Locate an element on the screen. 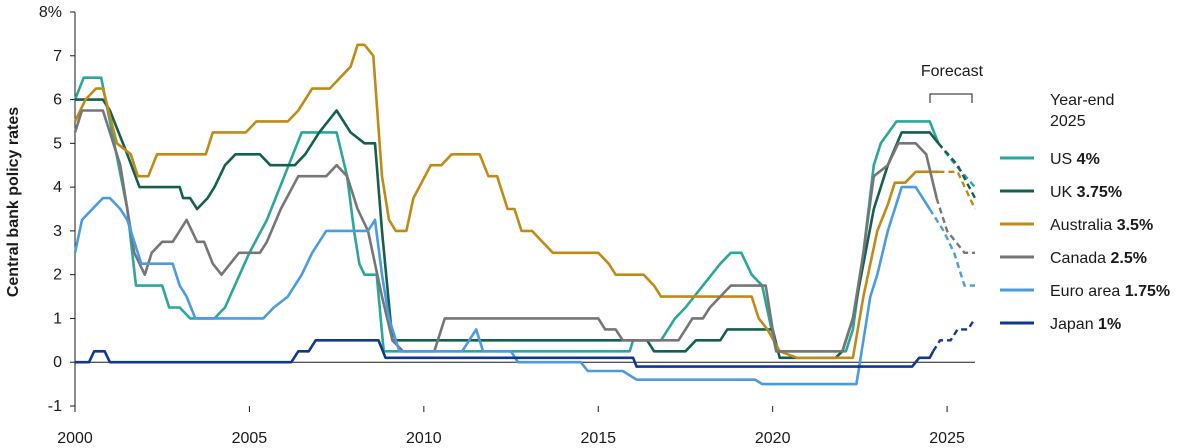  legend-series-value: 1% is located at coordinates (1109, 324).